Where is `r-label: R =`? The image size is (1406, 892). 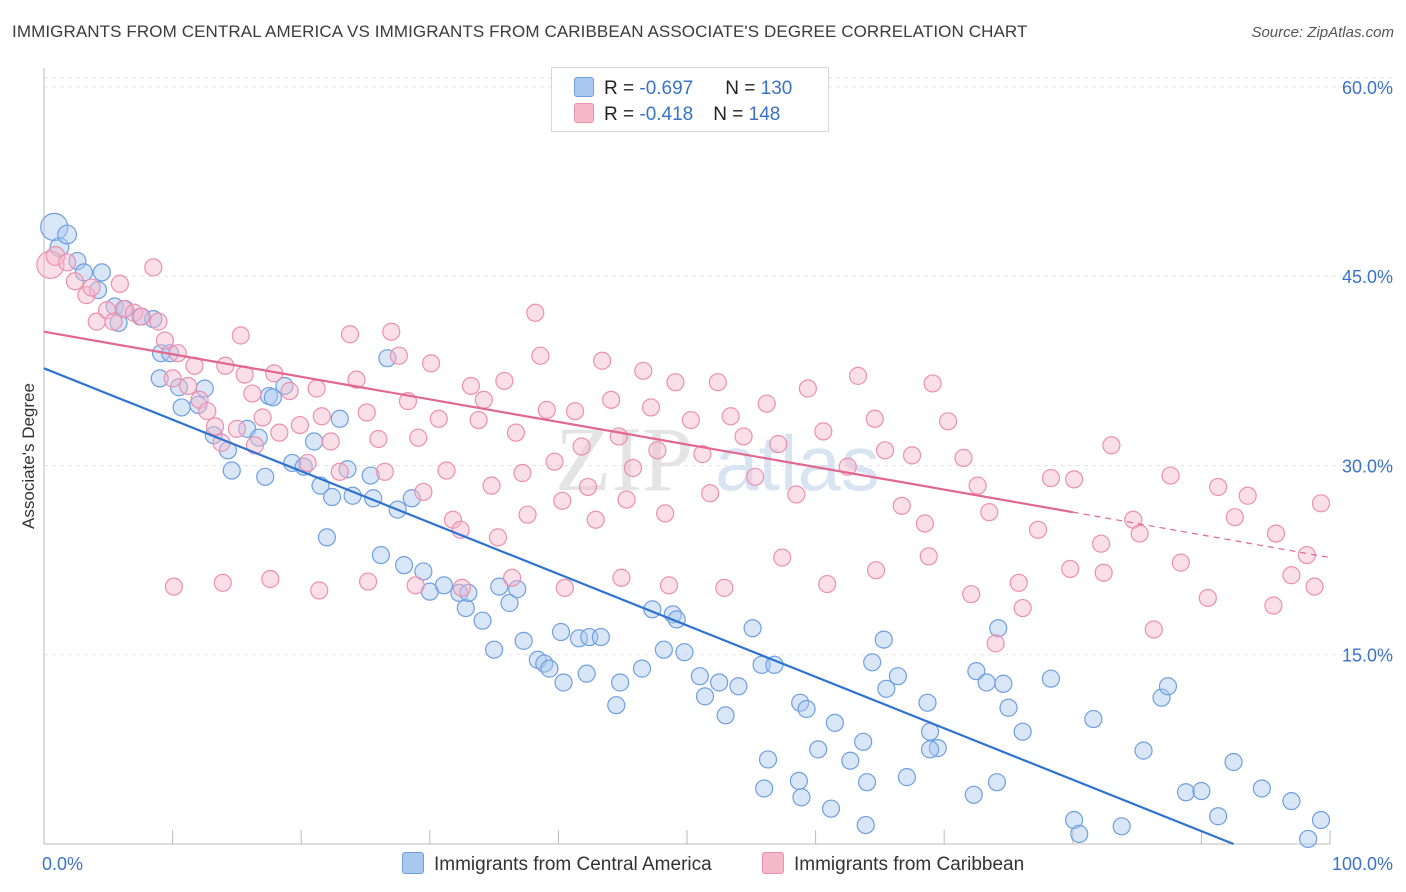
r-label: R = is located at coordinates (622, 88).